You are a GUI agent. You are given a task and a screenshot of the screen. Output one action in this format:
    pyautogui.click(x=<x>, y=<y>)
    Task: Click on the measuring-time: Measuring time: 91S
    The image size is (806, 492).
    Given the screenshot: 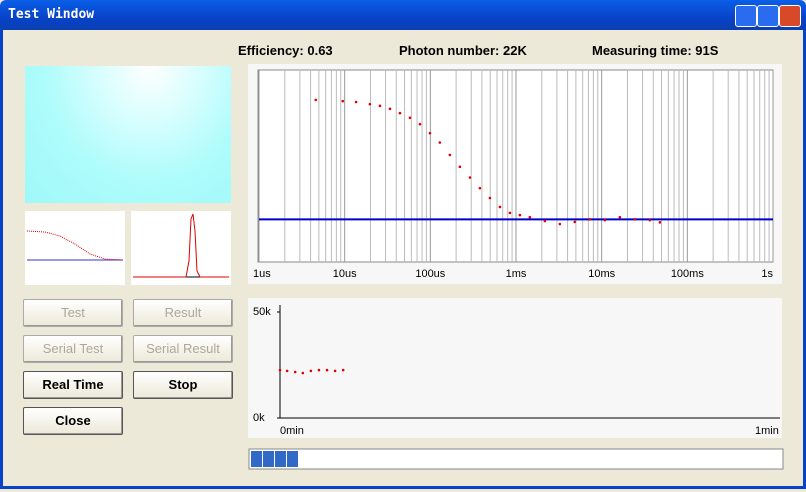 What is the action you would take?
    pyautogui.click(x=655, y=50)
    